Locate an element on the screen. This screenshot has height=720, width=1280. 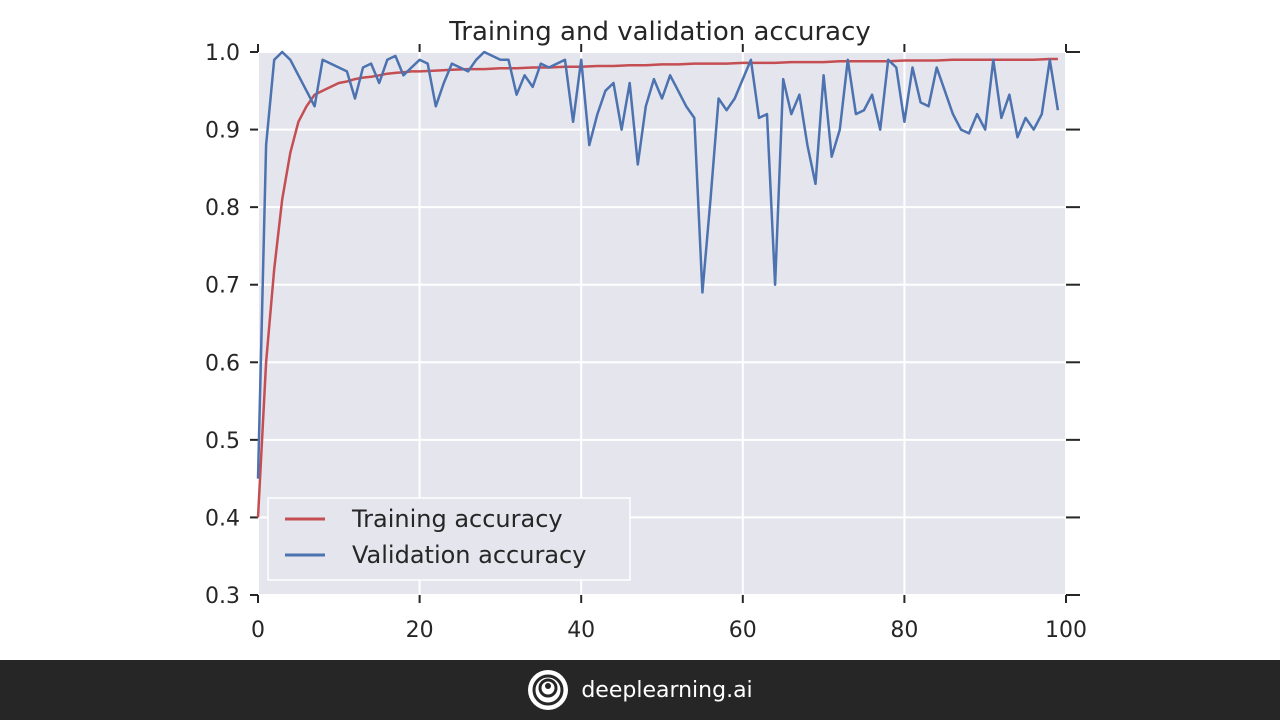
y-tick-label: 0.6 is located at coordinates (222, 363).